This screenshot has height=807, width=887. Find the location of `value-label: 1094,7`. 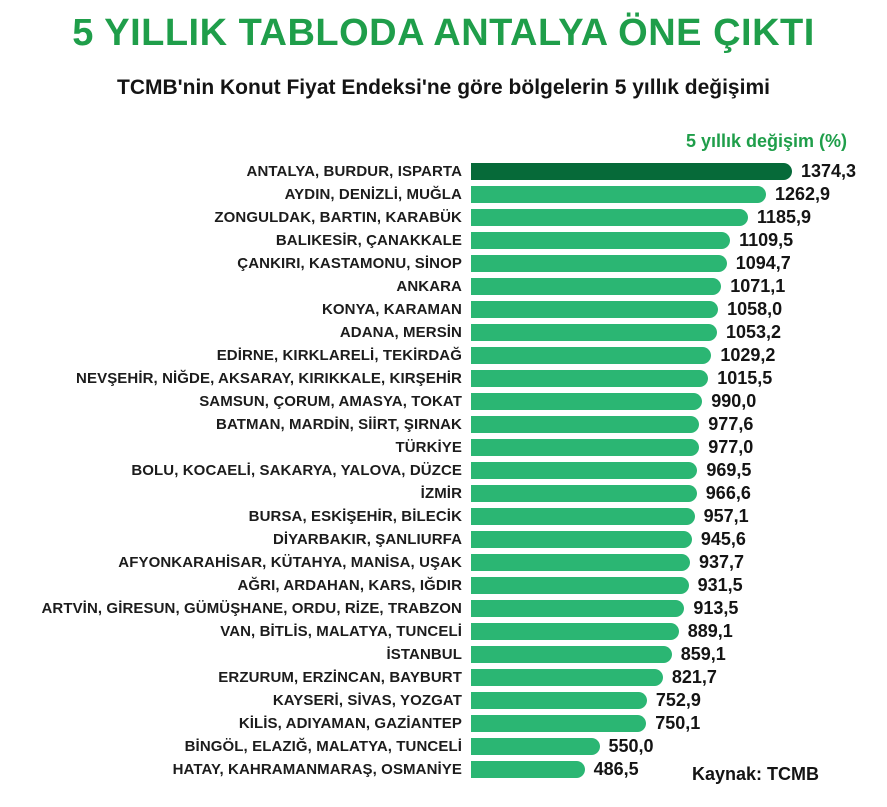

value-label: 1094,7 is located at coordinates (763, 263).